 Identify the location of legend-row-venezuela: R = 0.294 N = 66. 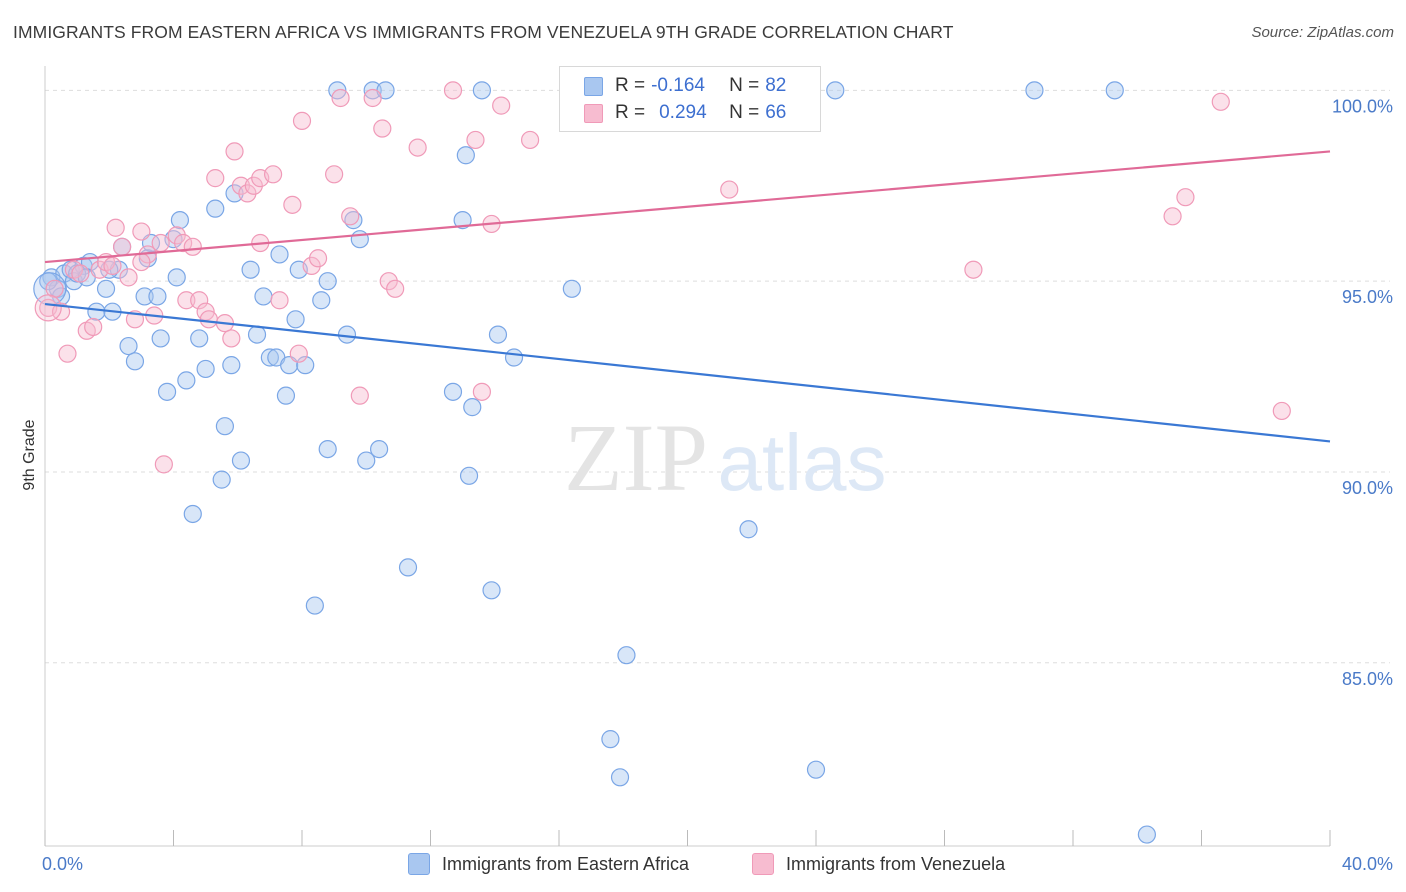
(685, 113).